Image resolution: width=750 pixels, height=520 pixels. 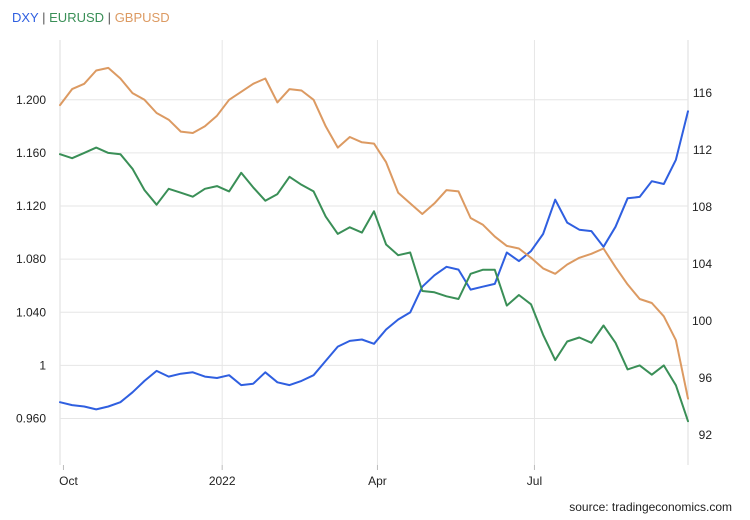 I want to click on y-left-tick-label: 1.200, so click(x=31, y=100).